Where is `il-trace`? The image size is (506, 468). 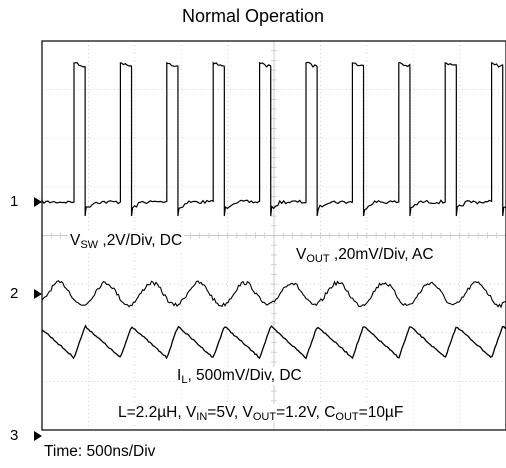 il-trace is located at coordinates (273, 342).